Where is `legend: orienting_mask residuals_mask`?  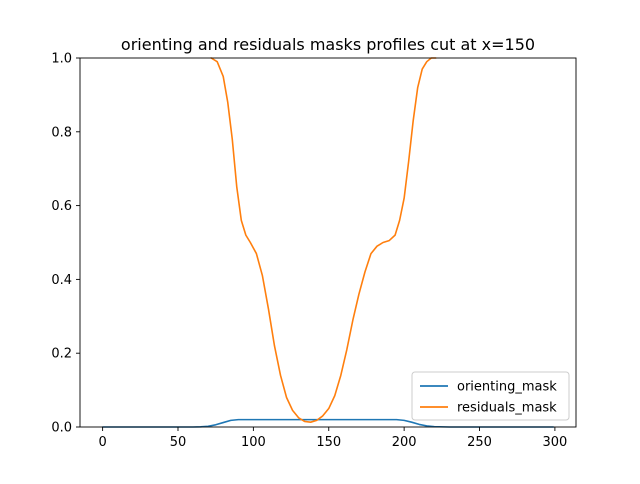
legend: orienting_mask residuals_mask is located at coordinates (490, 396).